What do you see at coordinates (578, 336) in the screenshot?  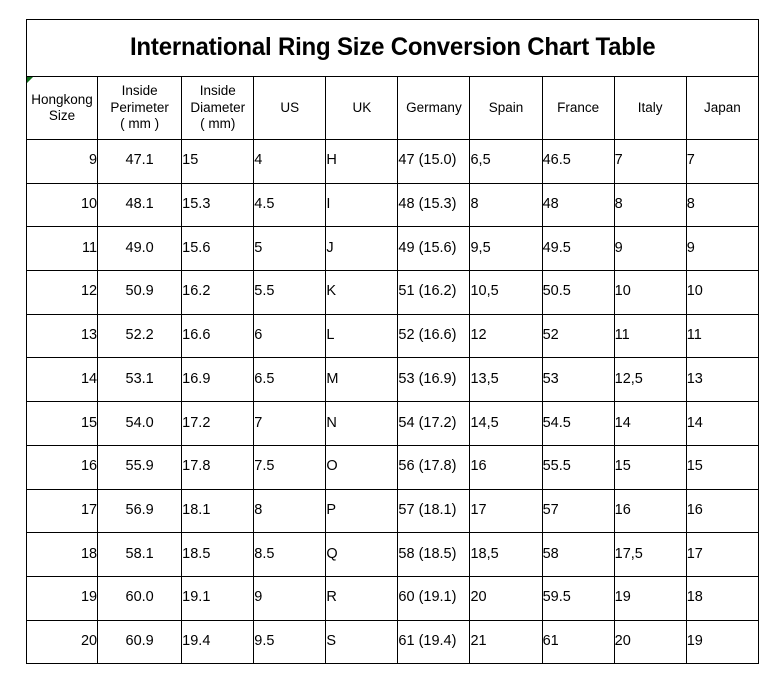 I see `cell-france: 52` at bounding box center [578, 336].